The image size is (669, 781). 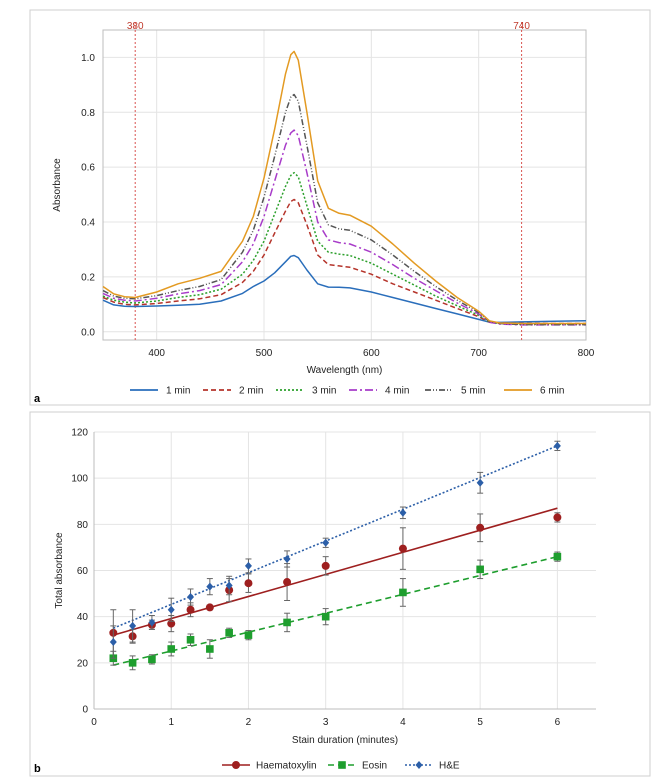 What do you see at coordinates (326, 722) in the screenshot?
I see `x-tick-label: 3` at bounding box center [326, 722].